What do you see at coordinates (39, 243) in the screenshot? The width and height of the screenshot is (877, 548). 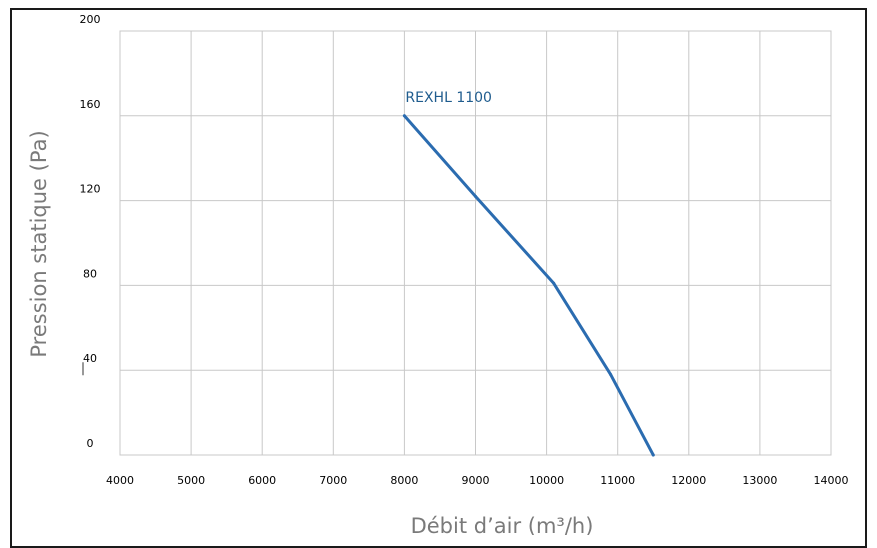 I see `y-axis-title: Pression statique (Pa)` at bounding box center [39, 243].